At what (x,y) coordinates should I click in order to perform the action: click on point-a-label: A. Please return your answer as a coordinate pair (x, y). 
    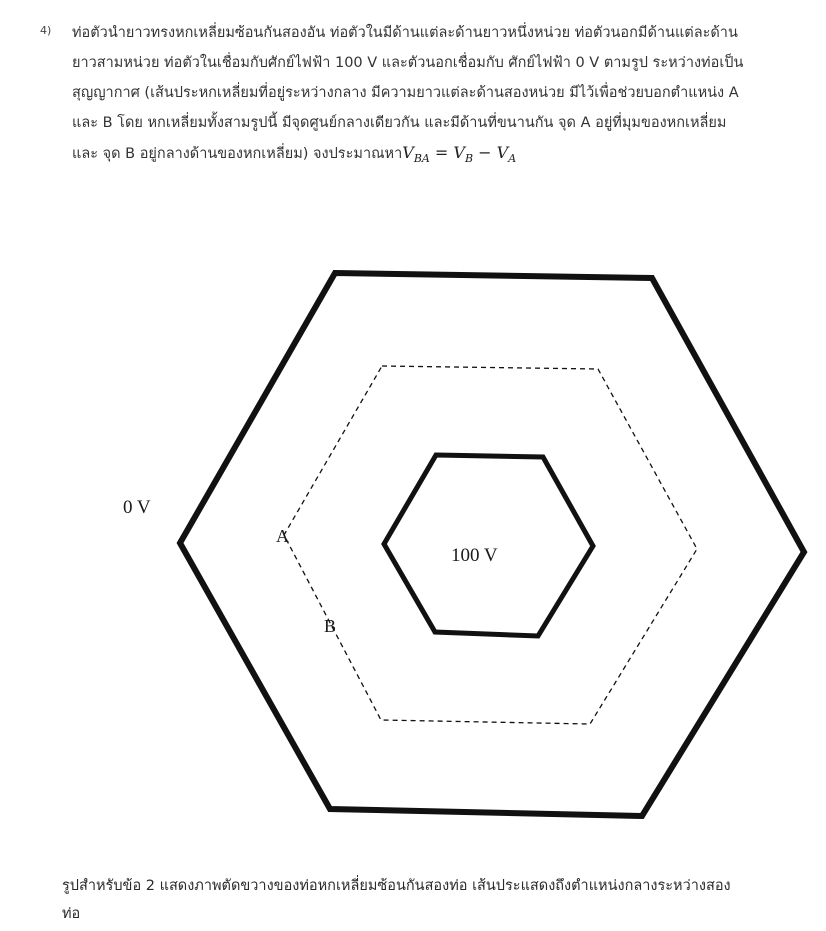
    Looking at the image, I should click on (282, 536).